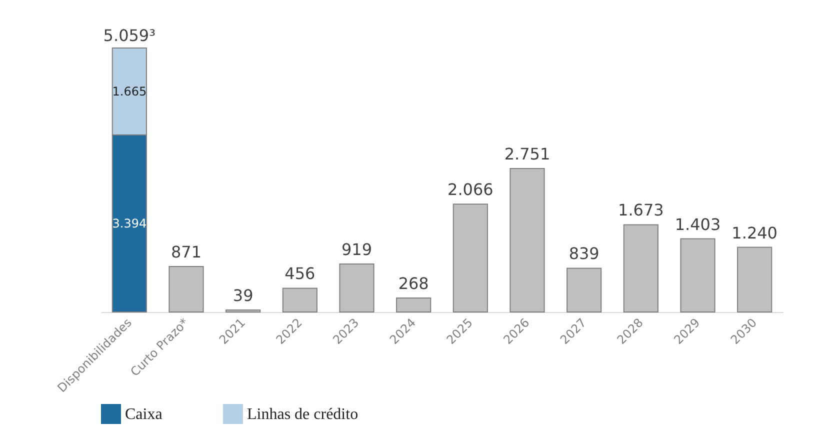 This screenshot has height=433, width=813. What do you see at coordinates (129, 91) in the screenshot?
I see `data-label: 1.665` at bounding box center [129, 91].